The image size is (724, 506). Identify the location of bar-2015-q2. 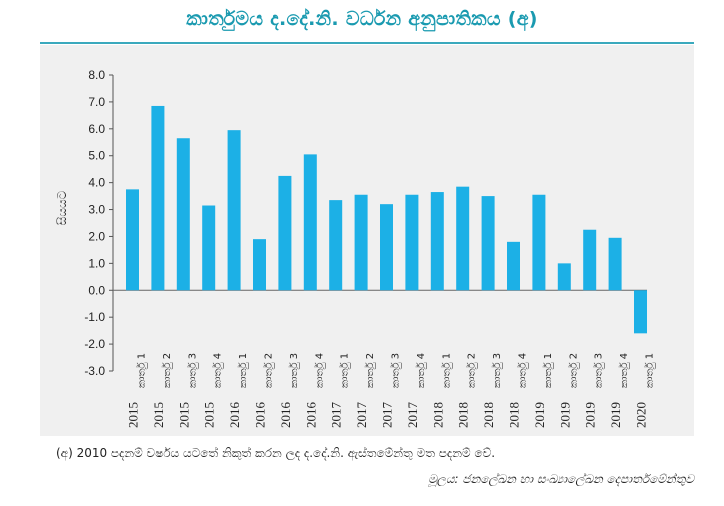
(158, 198).